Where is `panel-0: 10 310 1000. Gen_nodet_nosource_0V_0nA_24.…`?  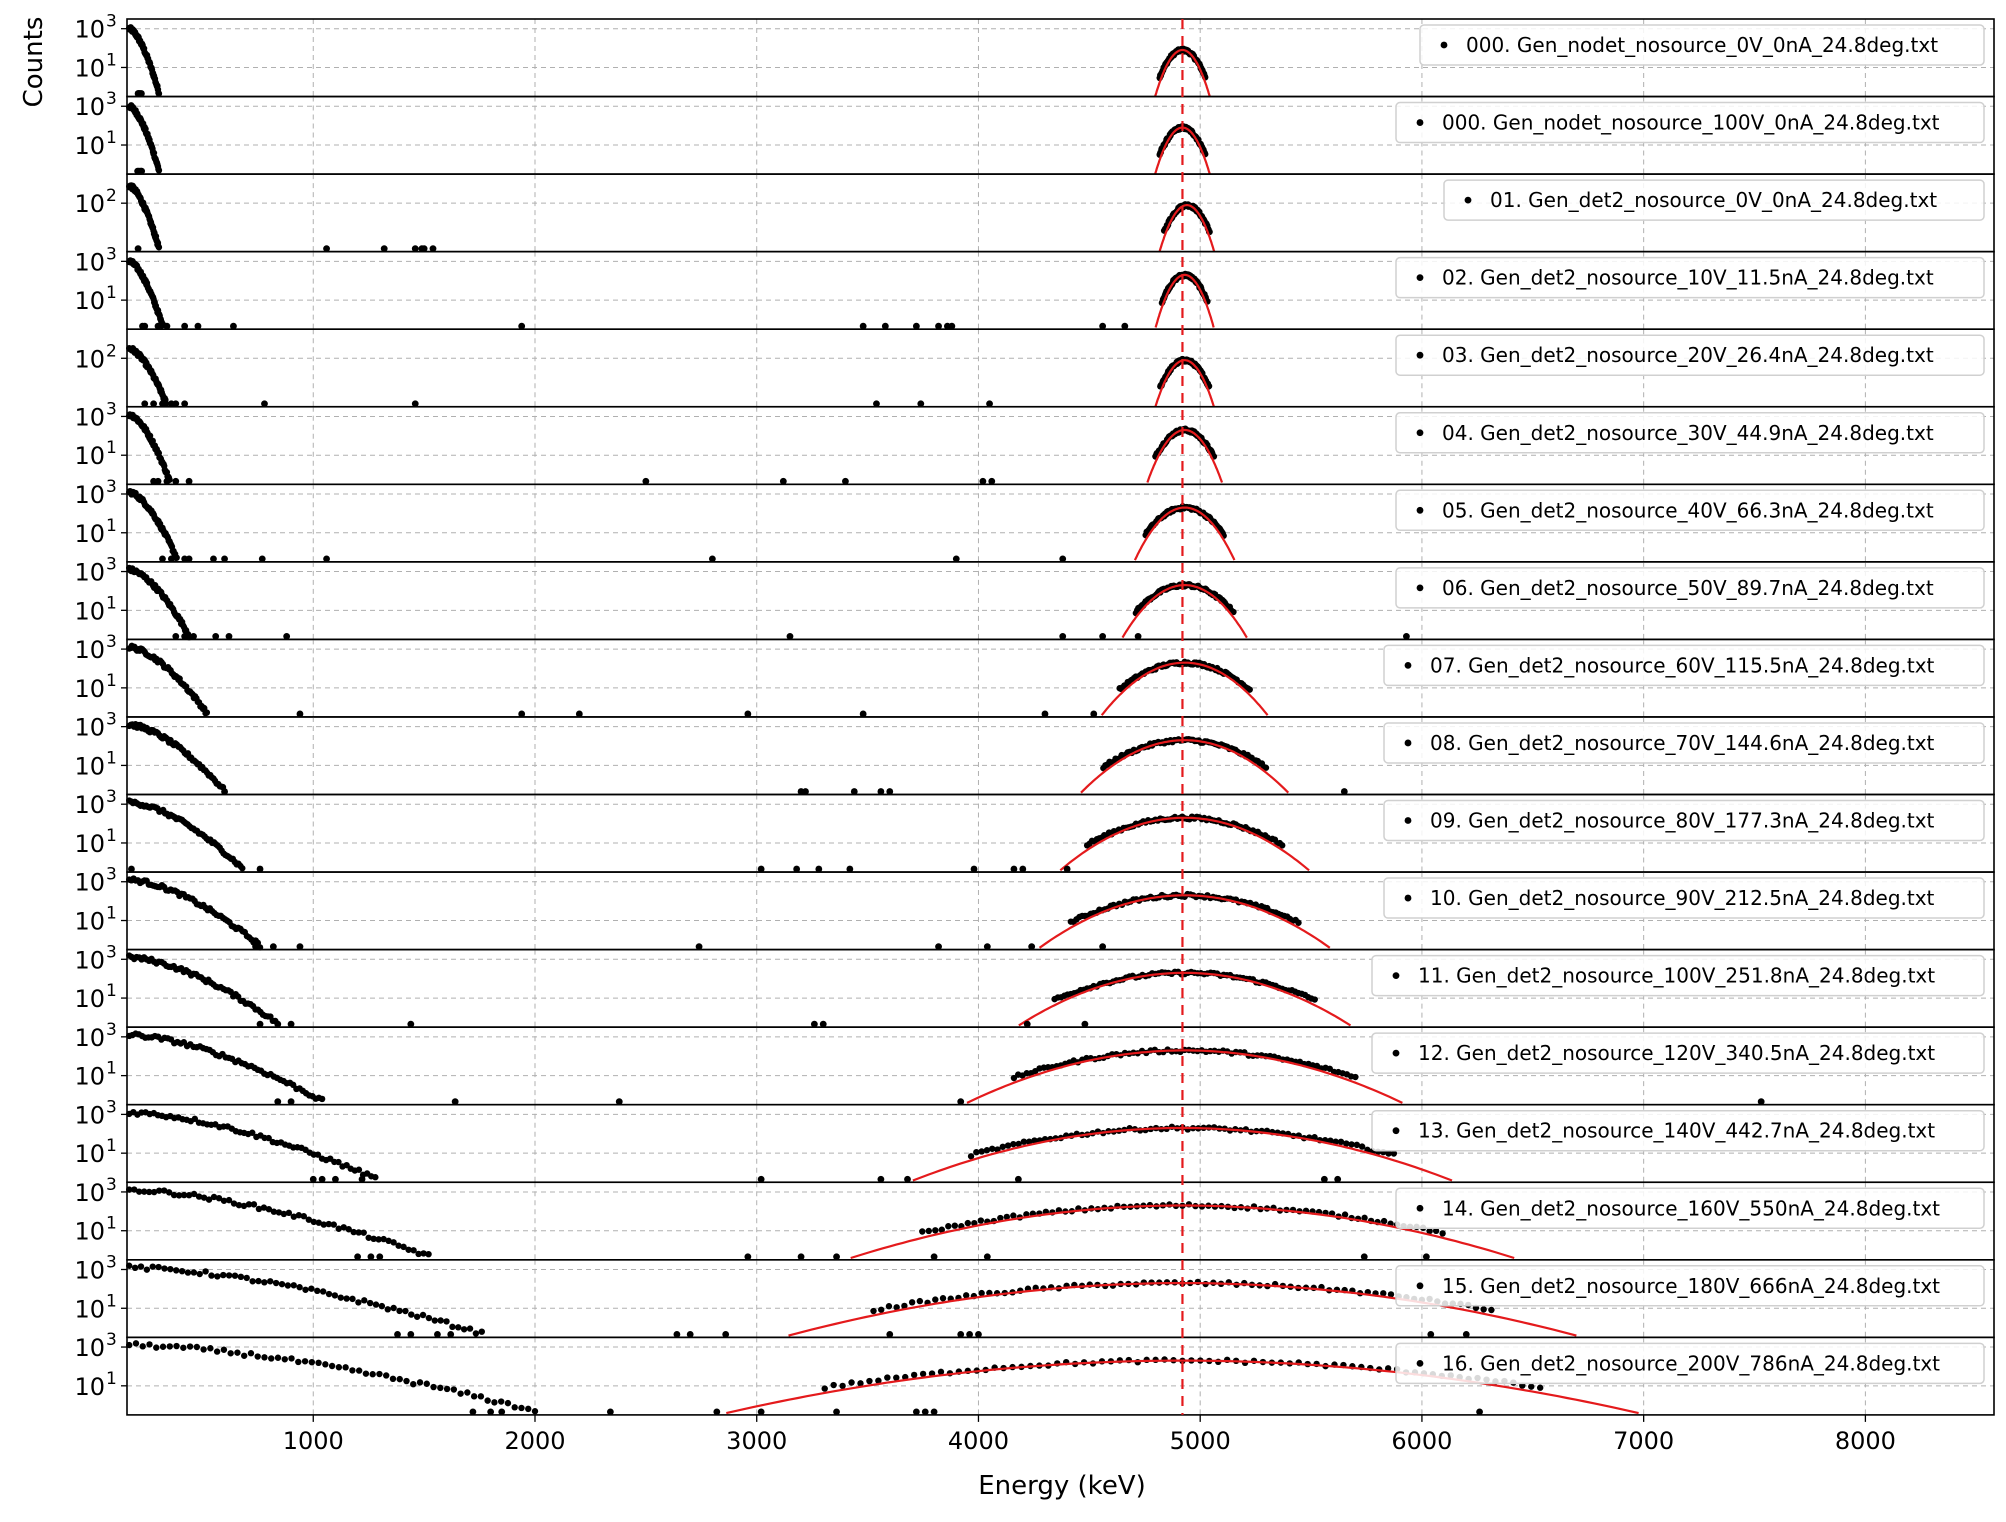
panel-0: 10 310 1000. Gen_nodet_nosource_0V_0nA_24.… is located at coordinates (1034, 55).